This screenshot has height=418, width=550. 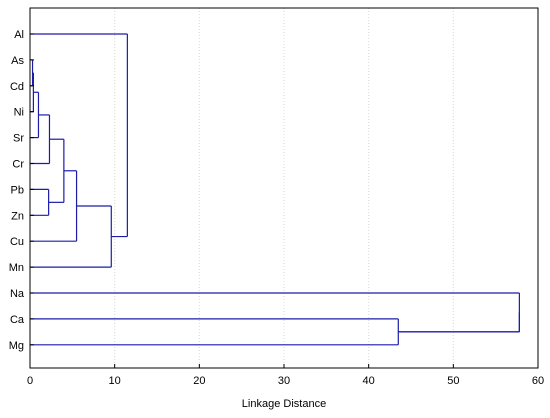 I want to click on x-tick-label: 60, so click(x=538, y=381).